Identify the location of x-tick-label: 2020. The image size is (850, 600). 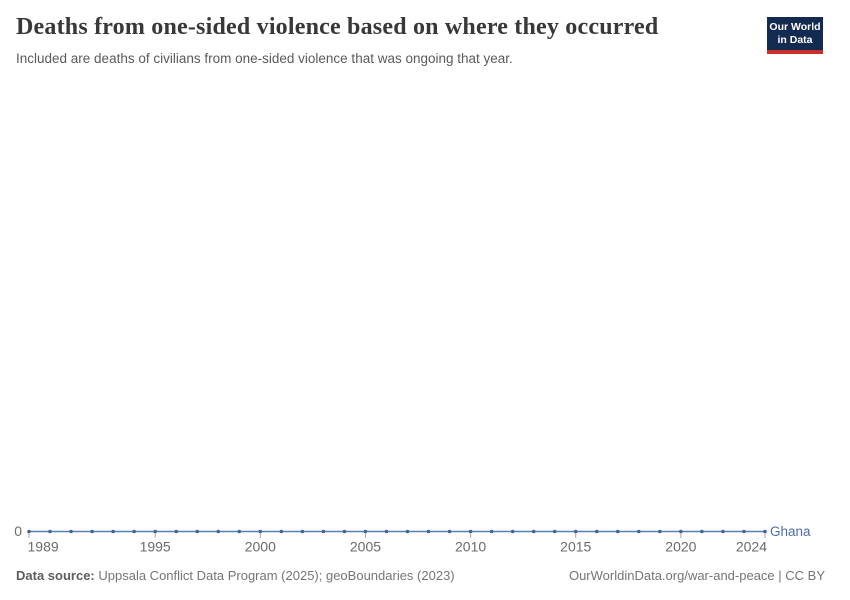
(680, 547).